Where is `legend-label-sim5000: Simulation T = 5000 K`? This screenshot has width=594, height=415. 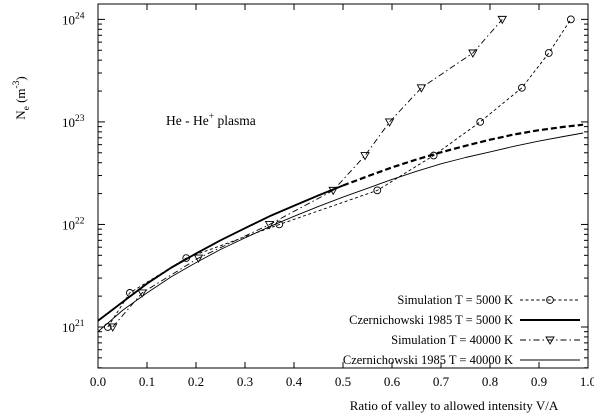 legend-label-sim5000: Simulation T = 5000 K is located at coordinates (455, 300).